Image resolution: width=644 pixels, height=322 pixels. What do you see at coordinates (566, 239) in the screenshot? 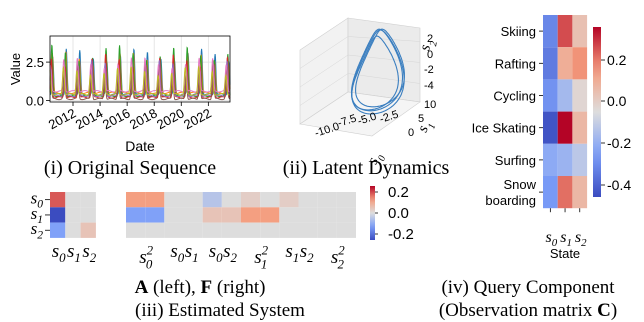
I see `p4-col-label: s1` at bounding box center [566, 239].